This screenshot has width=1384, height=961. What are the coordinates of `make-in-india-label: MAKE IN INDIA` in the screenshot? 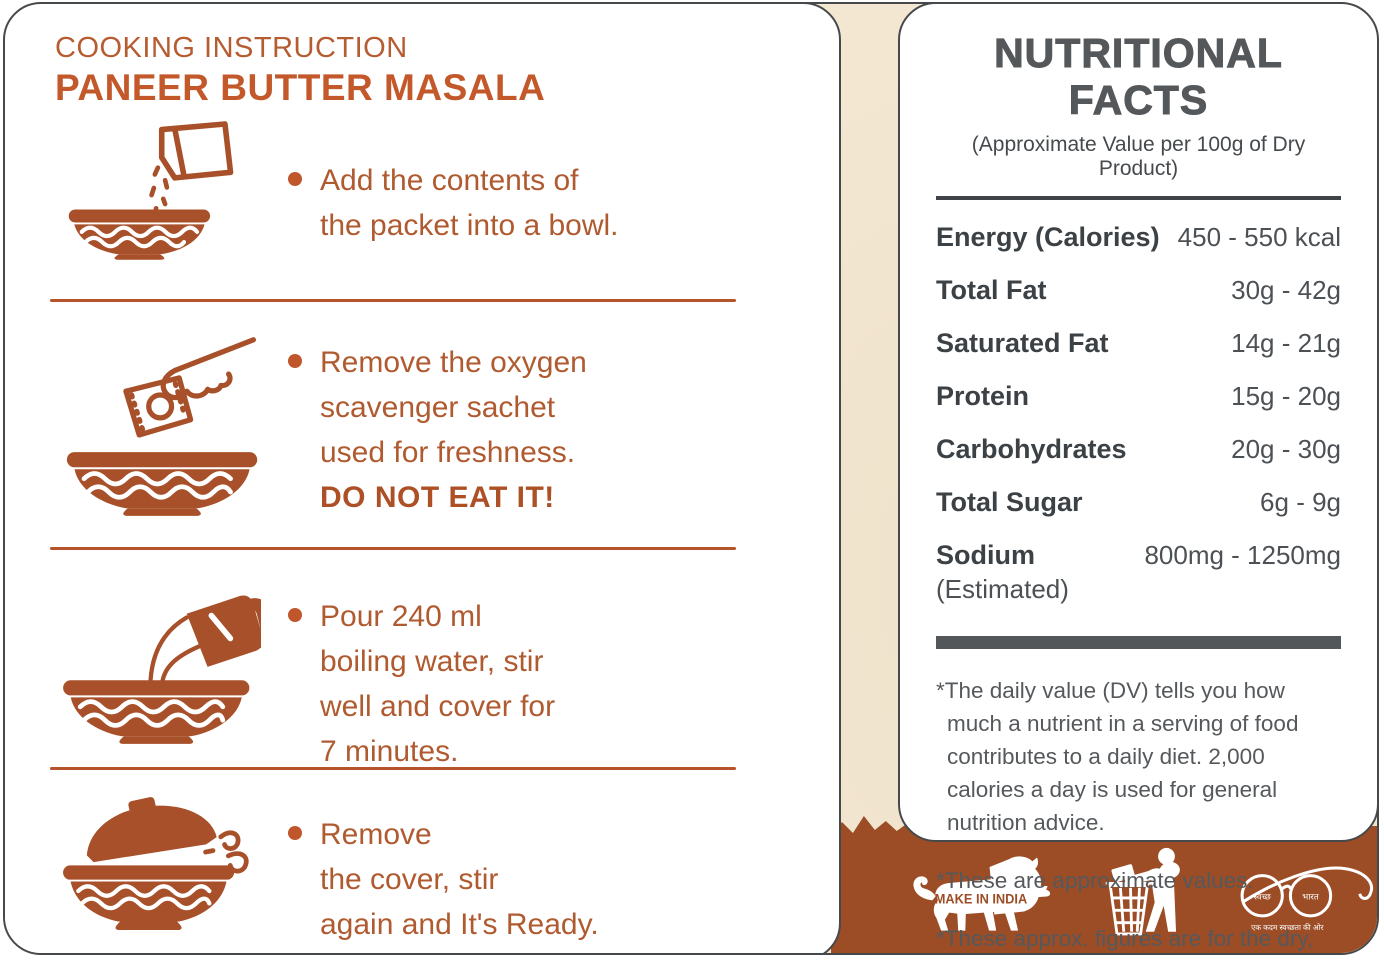 It's located at (981, 898).